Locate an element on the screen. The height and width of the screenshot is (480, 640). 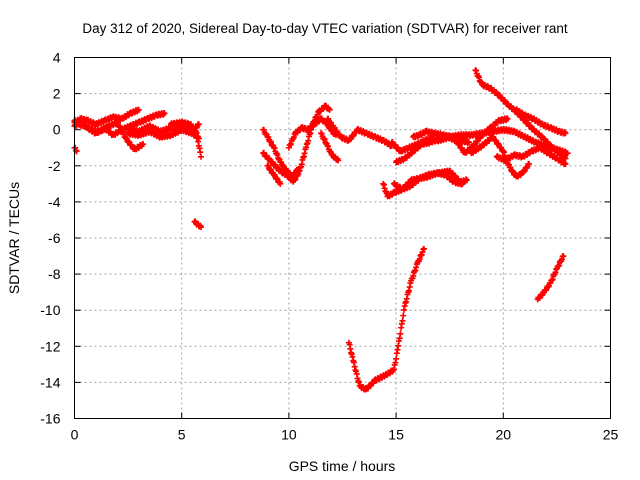
series-arc-f is located at coordinates (185, 139).